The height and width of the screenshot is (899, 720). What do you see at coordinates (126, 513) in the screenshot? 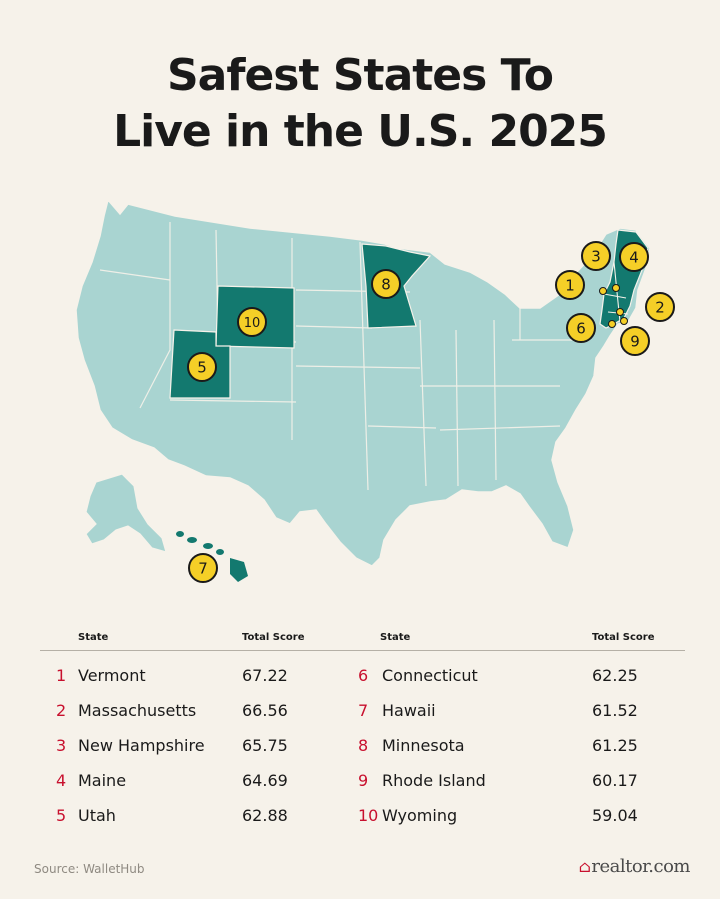
I see `alaska` at bounding box center [126, 513].